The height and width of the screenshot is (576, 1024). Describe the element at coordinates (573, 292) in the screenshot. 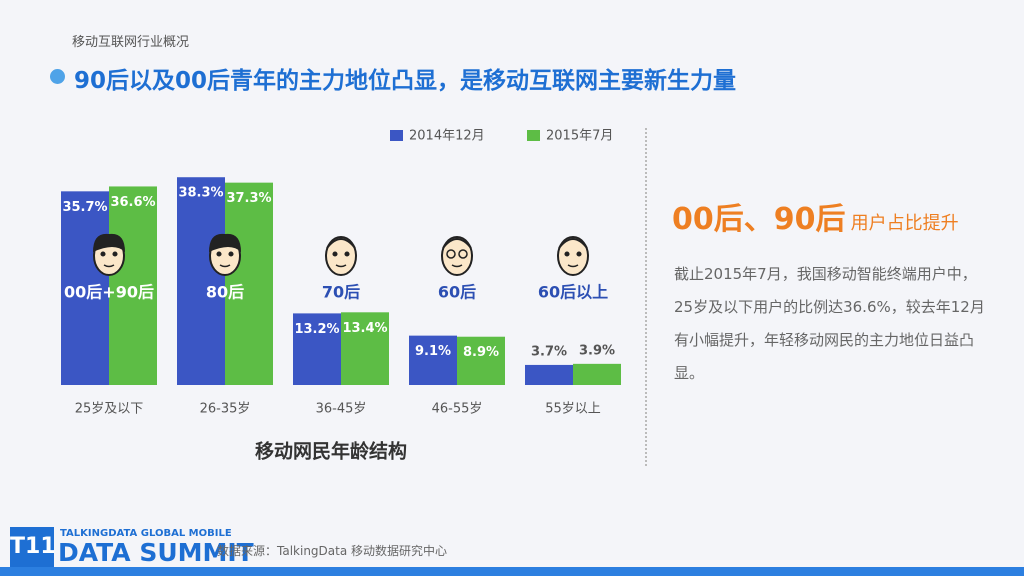

I see `group-label: 60后以上` at that location.